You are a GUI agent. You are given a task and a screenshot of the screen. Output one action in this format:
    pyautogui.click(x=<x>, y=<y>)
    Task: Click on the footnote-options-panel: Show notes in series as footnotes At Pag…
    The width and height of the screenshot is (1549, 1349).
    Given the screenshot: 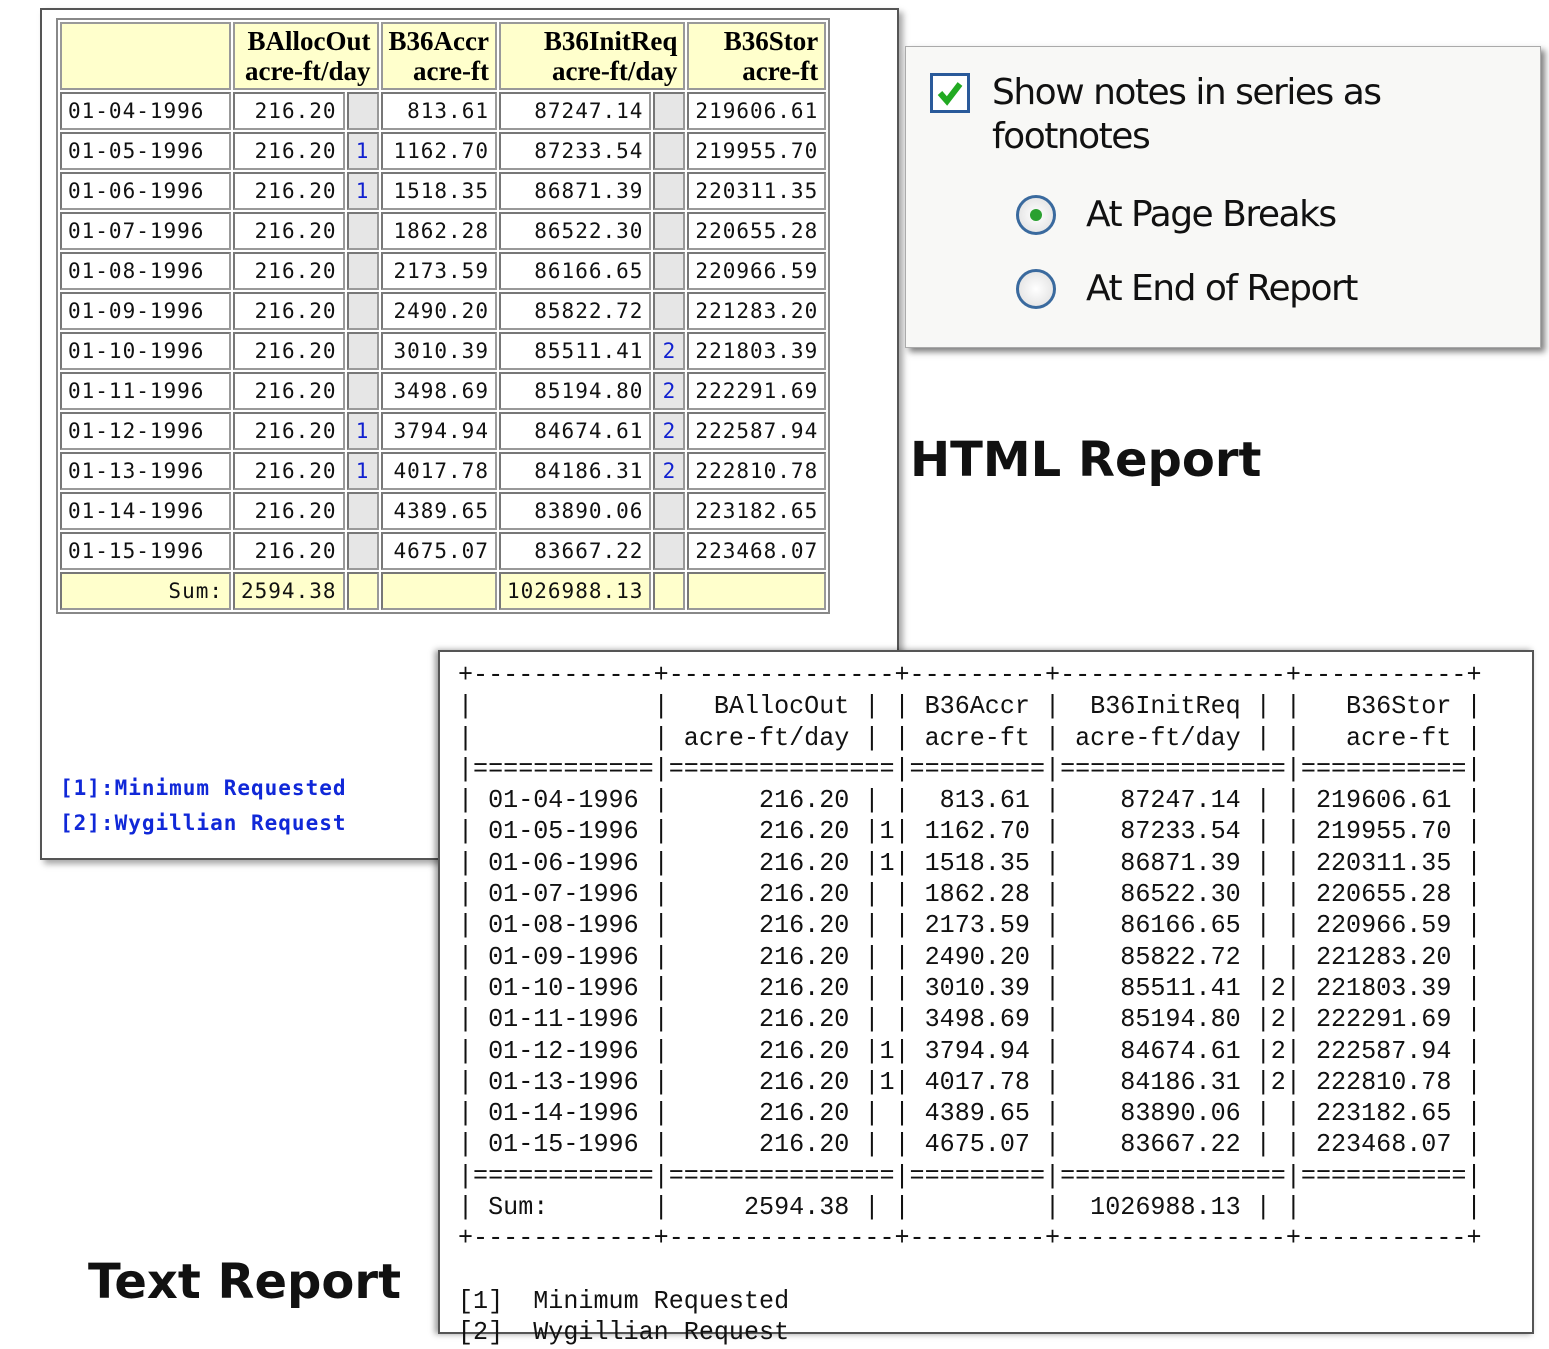 What is the action you would take?
    pyautogui.click(x=1223, y=197)
    